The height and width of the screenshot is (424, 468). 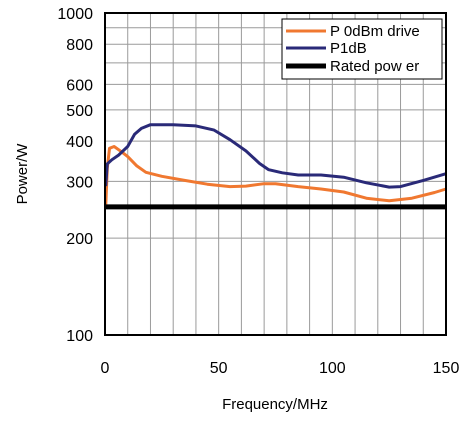 I want to click on legend-label: P 0dBm drive, so click(x=375, y=31).